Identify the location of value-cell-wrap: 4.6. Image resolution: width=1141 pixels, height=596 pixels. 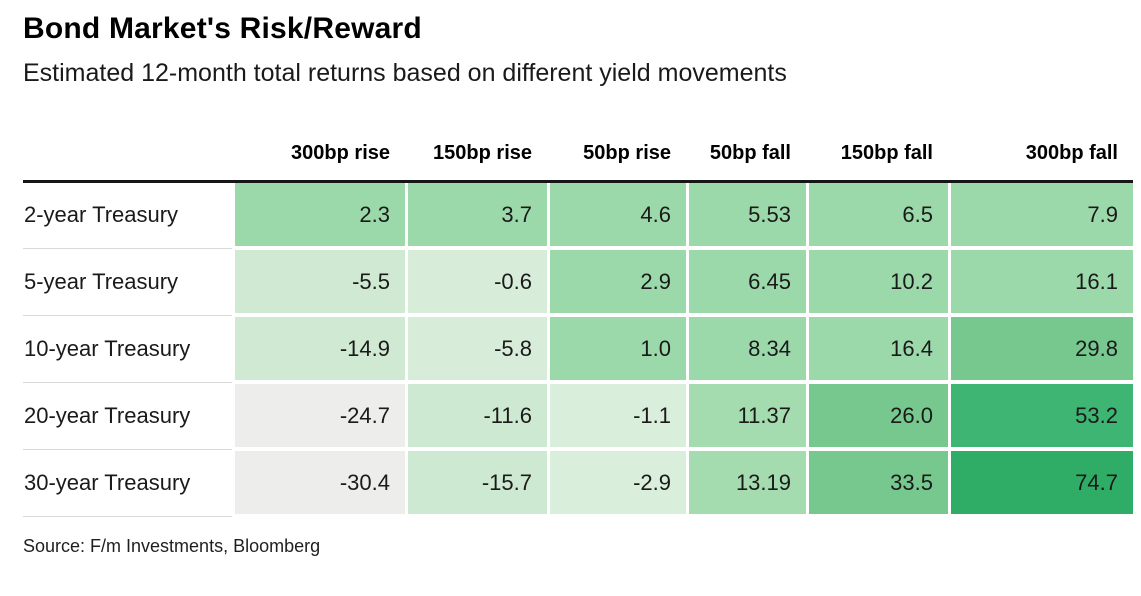
(616, 214).